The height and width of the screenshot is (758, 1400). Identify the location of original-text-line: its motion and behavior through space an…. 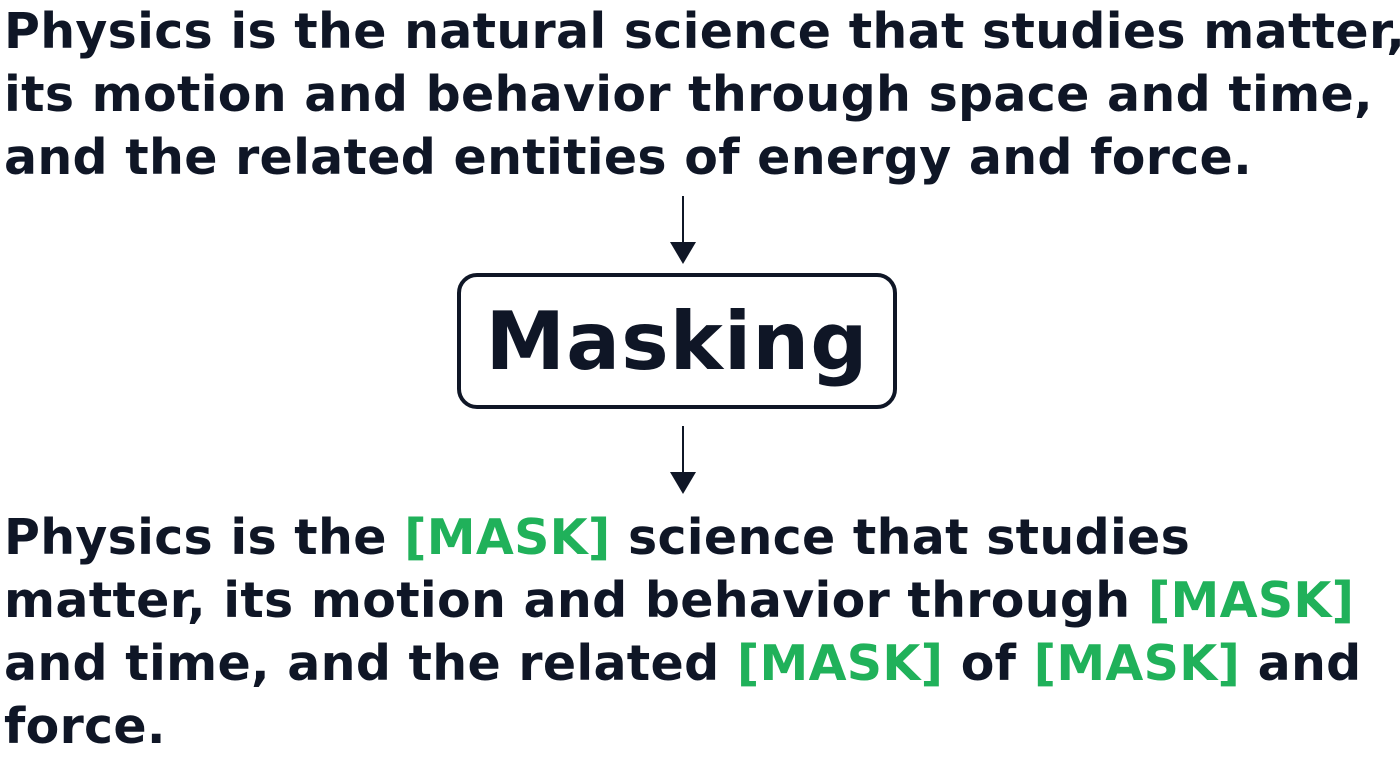
(688, 94).